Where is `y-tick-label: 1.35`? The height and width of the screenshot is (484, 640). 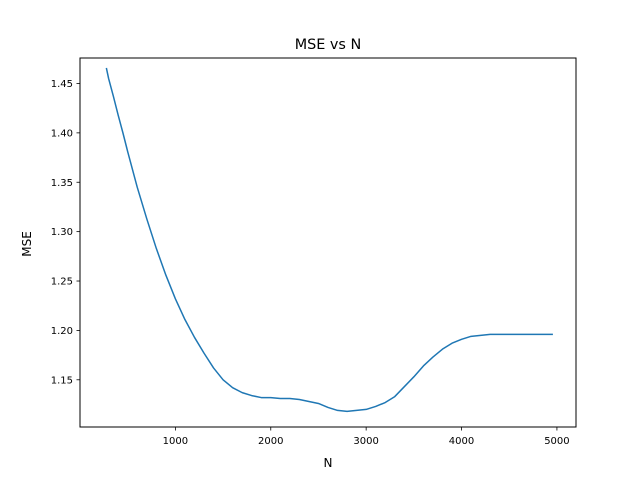 y-tick-label: 1.35 is located at coordinates (62, 183).